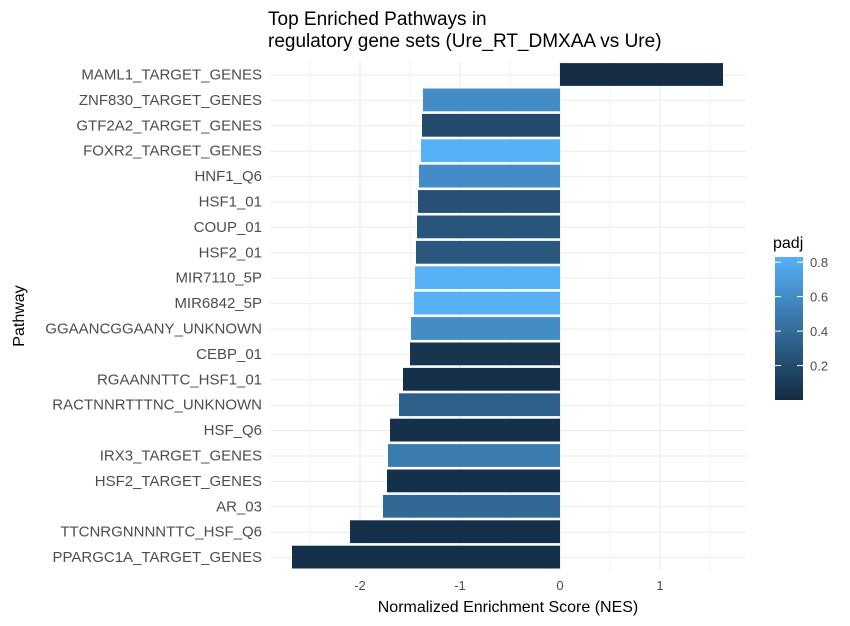 The image size is (850, 626). What do you see at coordinates (819, 331) in the screenshot?
I see `legend-tick-label: 0.4` at bounding box center [819, 331].